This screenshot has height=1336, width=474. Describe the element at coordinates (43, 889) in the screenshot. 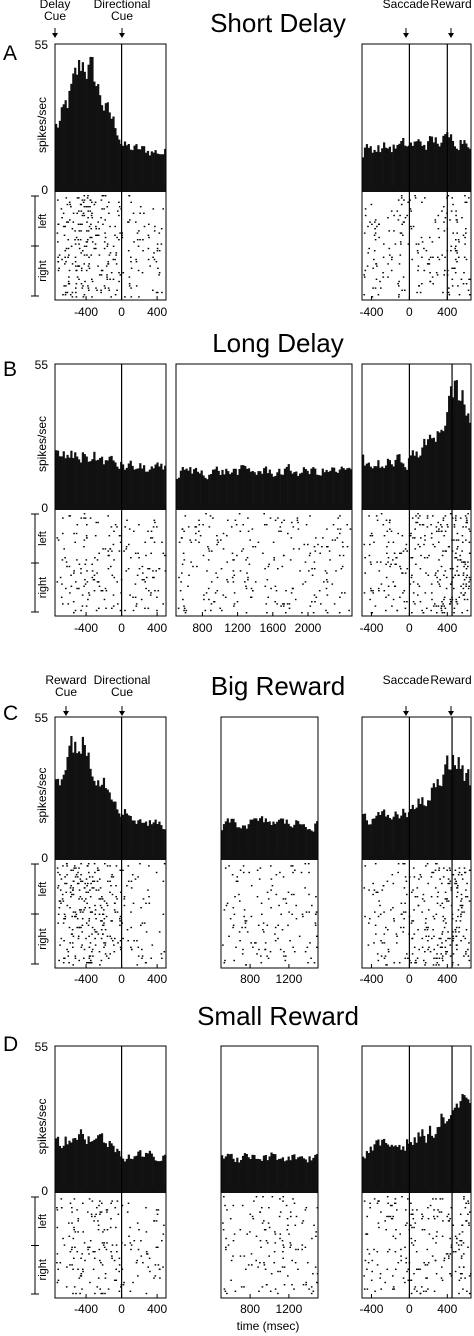

I see `raster-label-left: left` at that location.